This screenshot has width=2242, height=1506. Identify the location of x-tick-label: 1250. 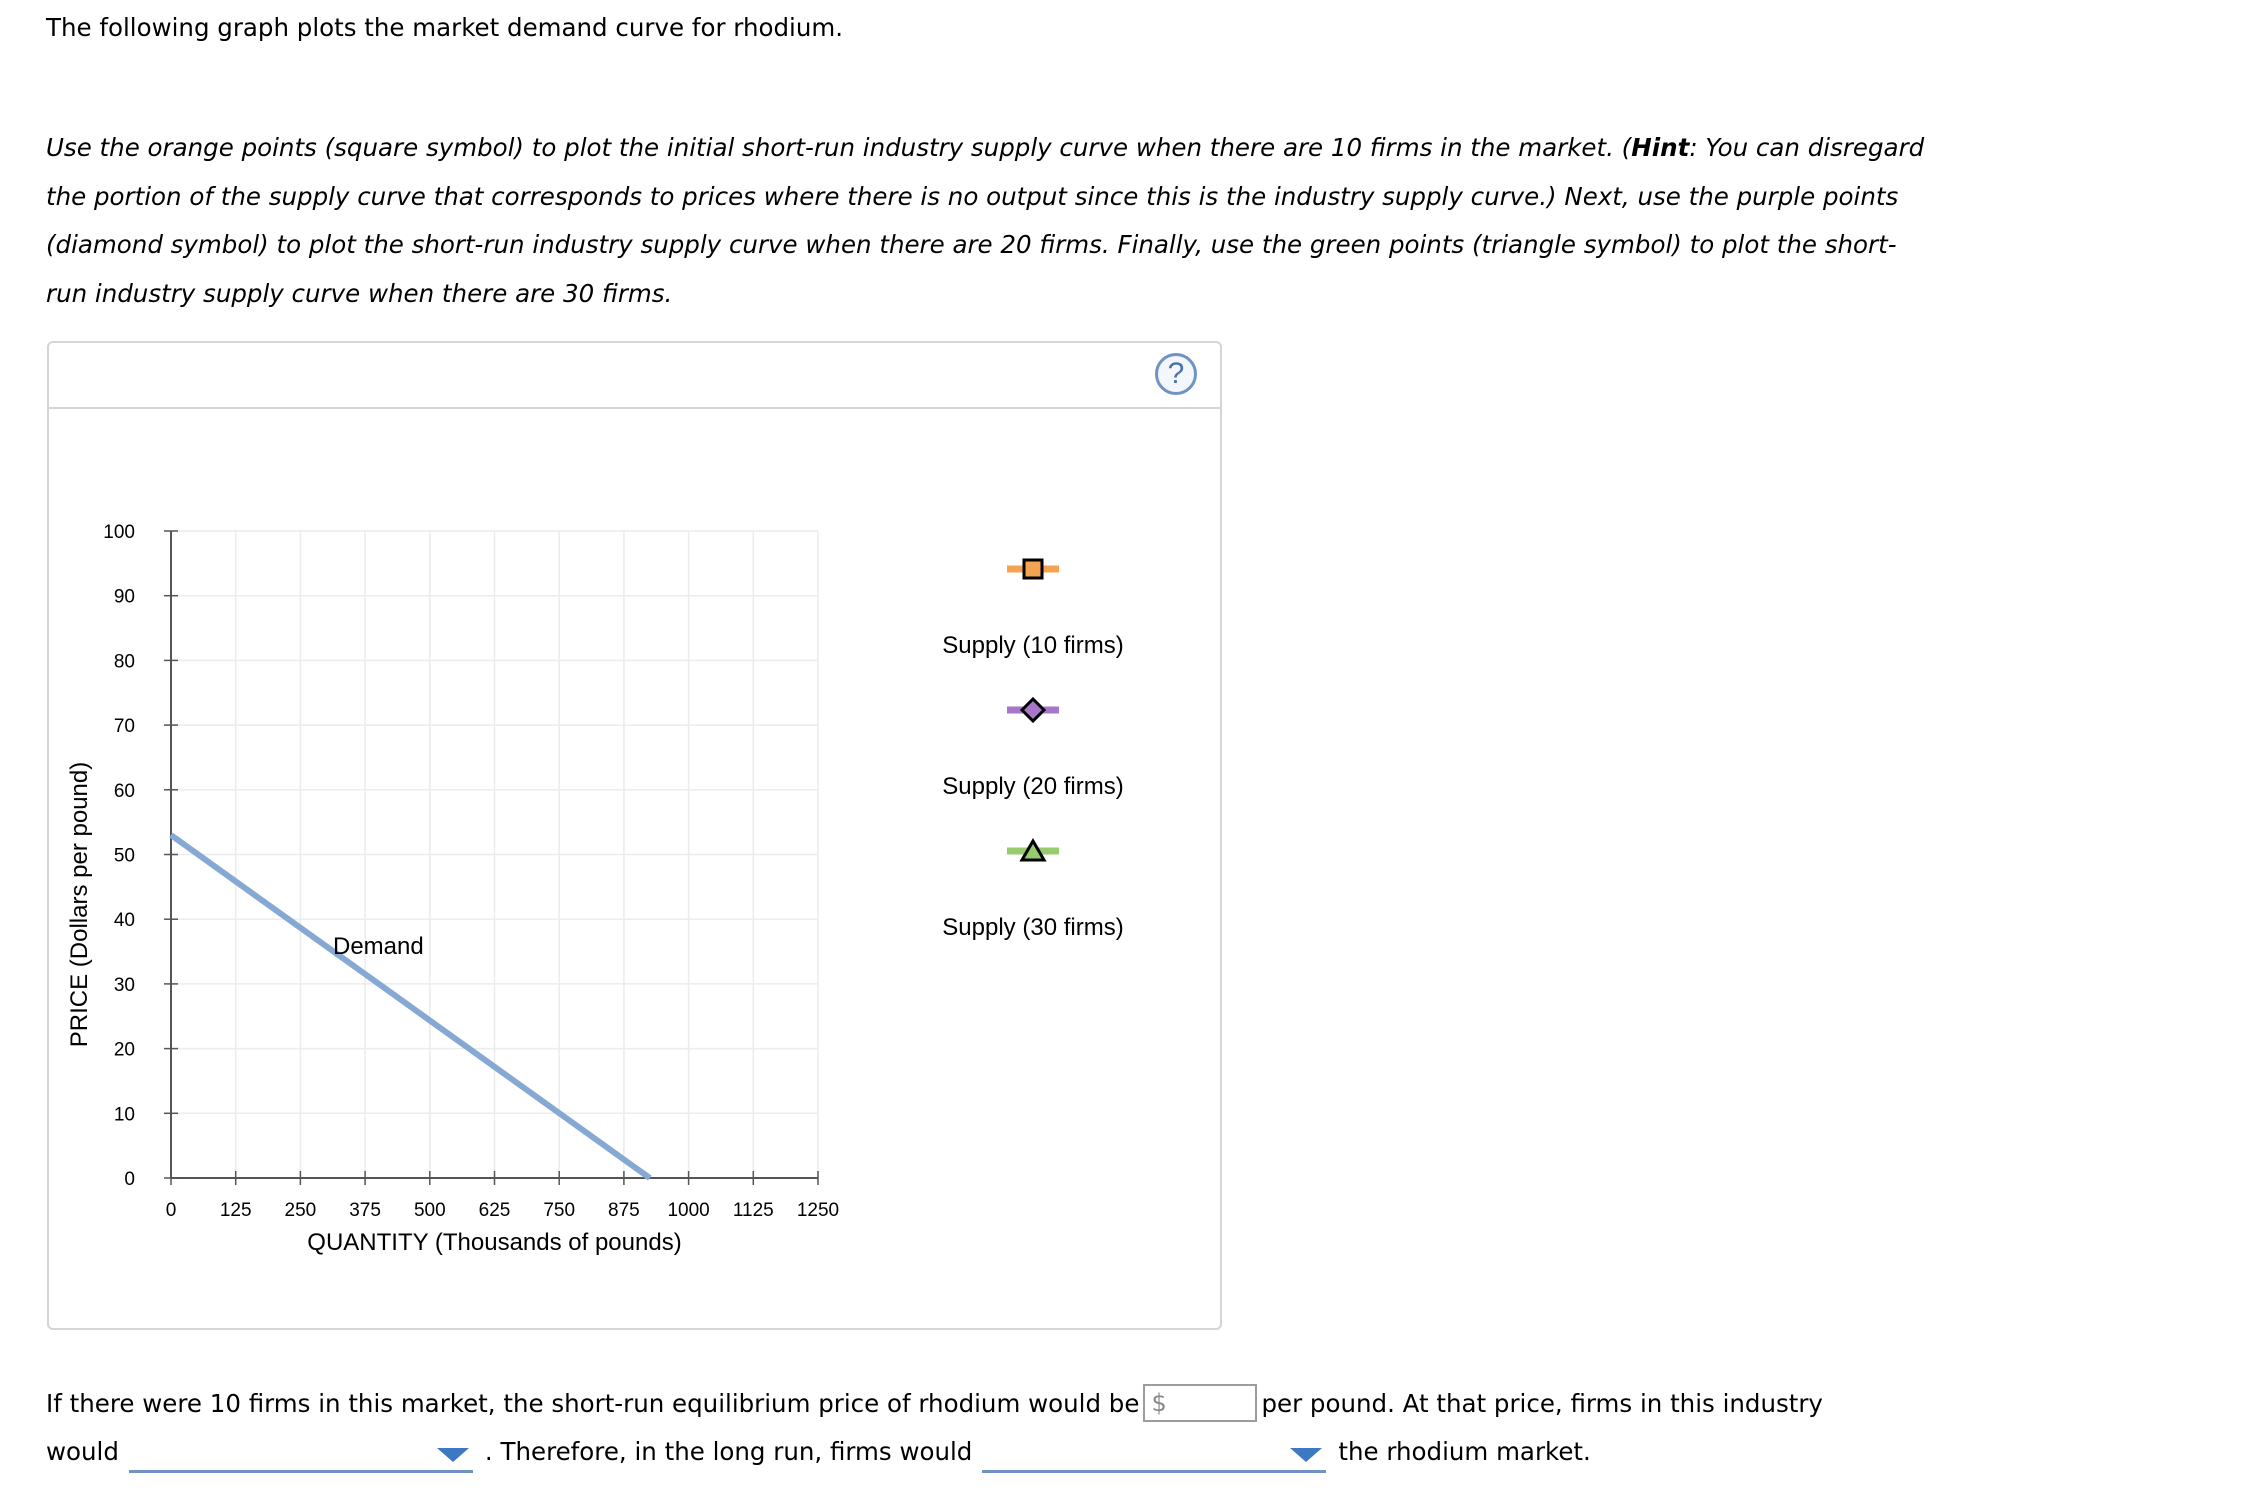
(818, 1210).